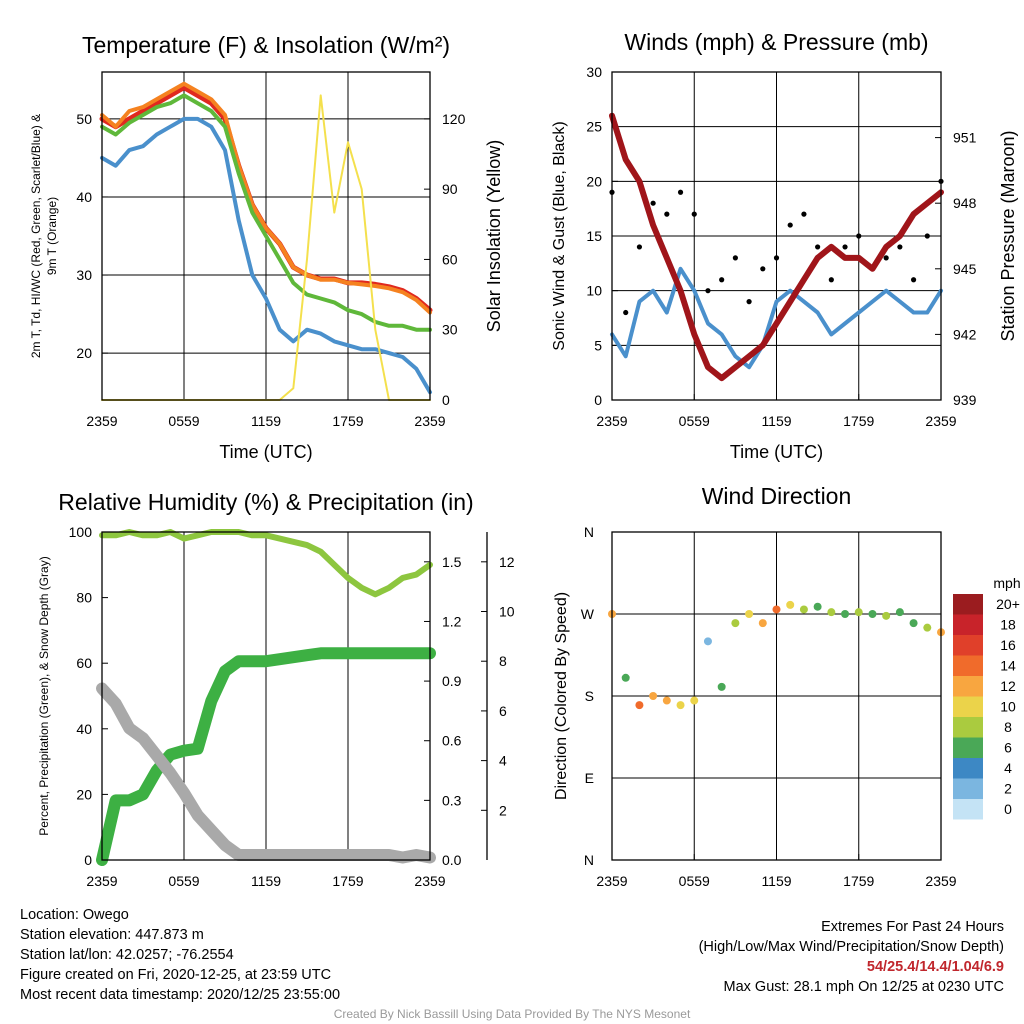 The image size is (1024, 1024). What do you see at coordinates (589, 696) in the screenshot?
I see `y-left-tick-label: S` at bounding box center [589, 696].